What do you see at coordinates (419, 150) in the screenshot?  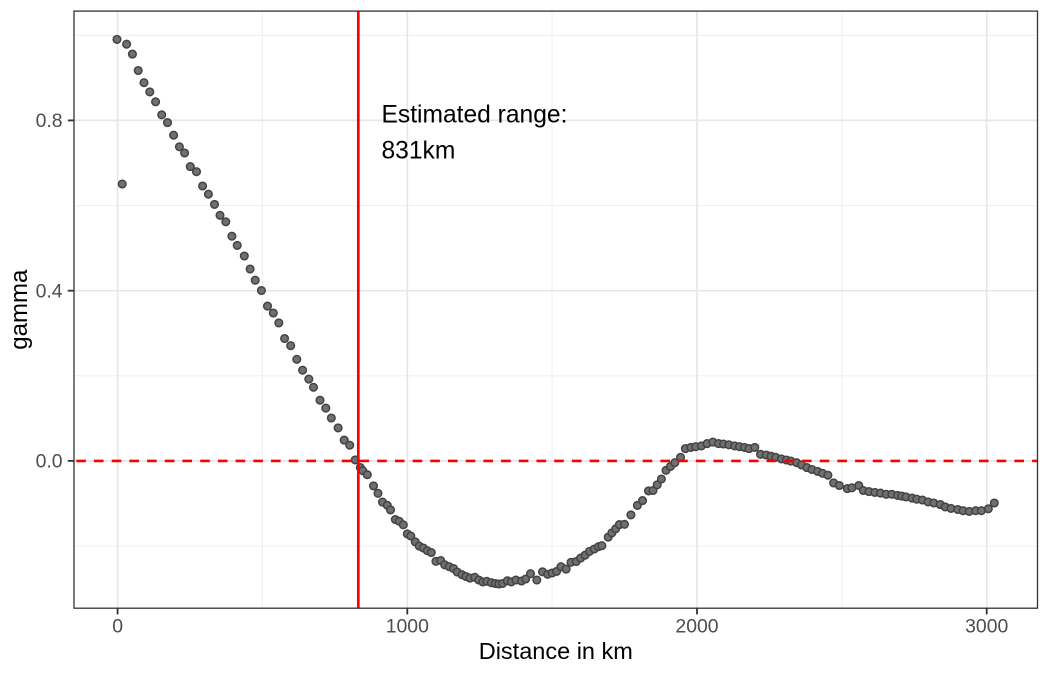 I see `svg-text: 831km` at bounding box center [419, 150].